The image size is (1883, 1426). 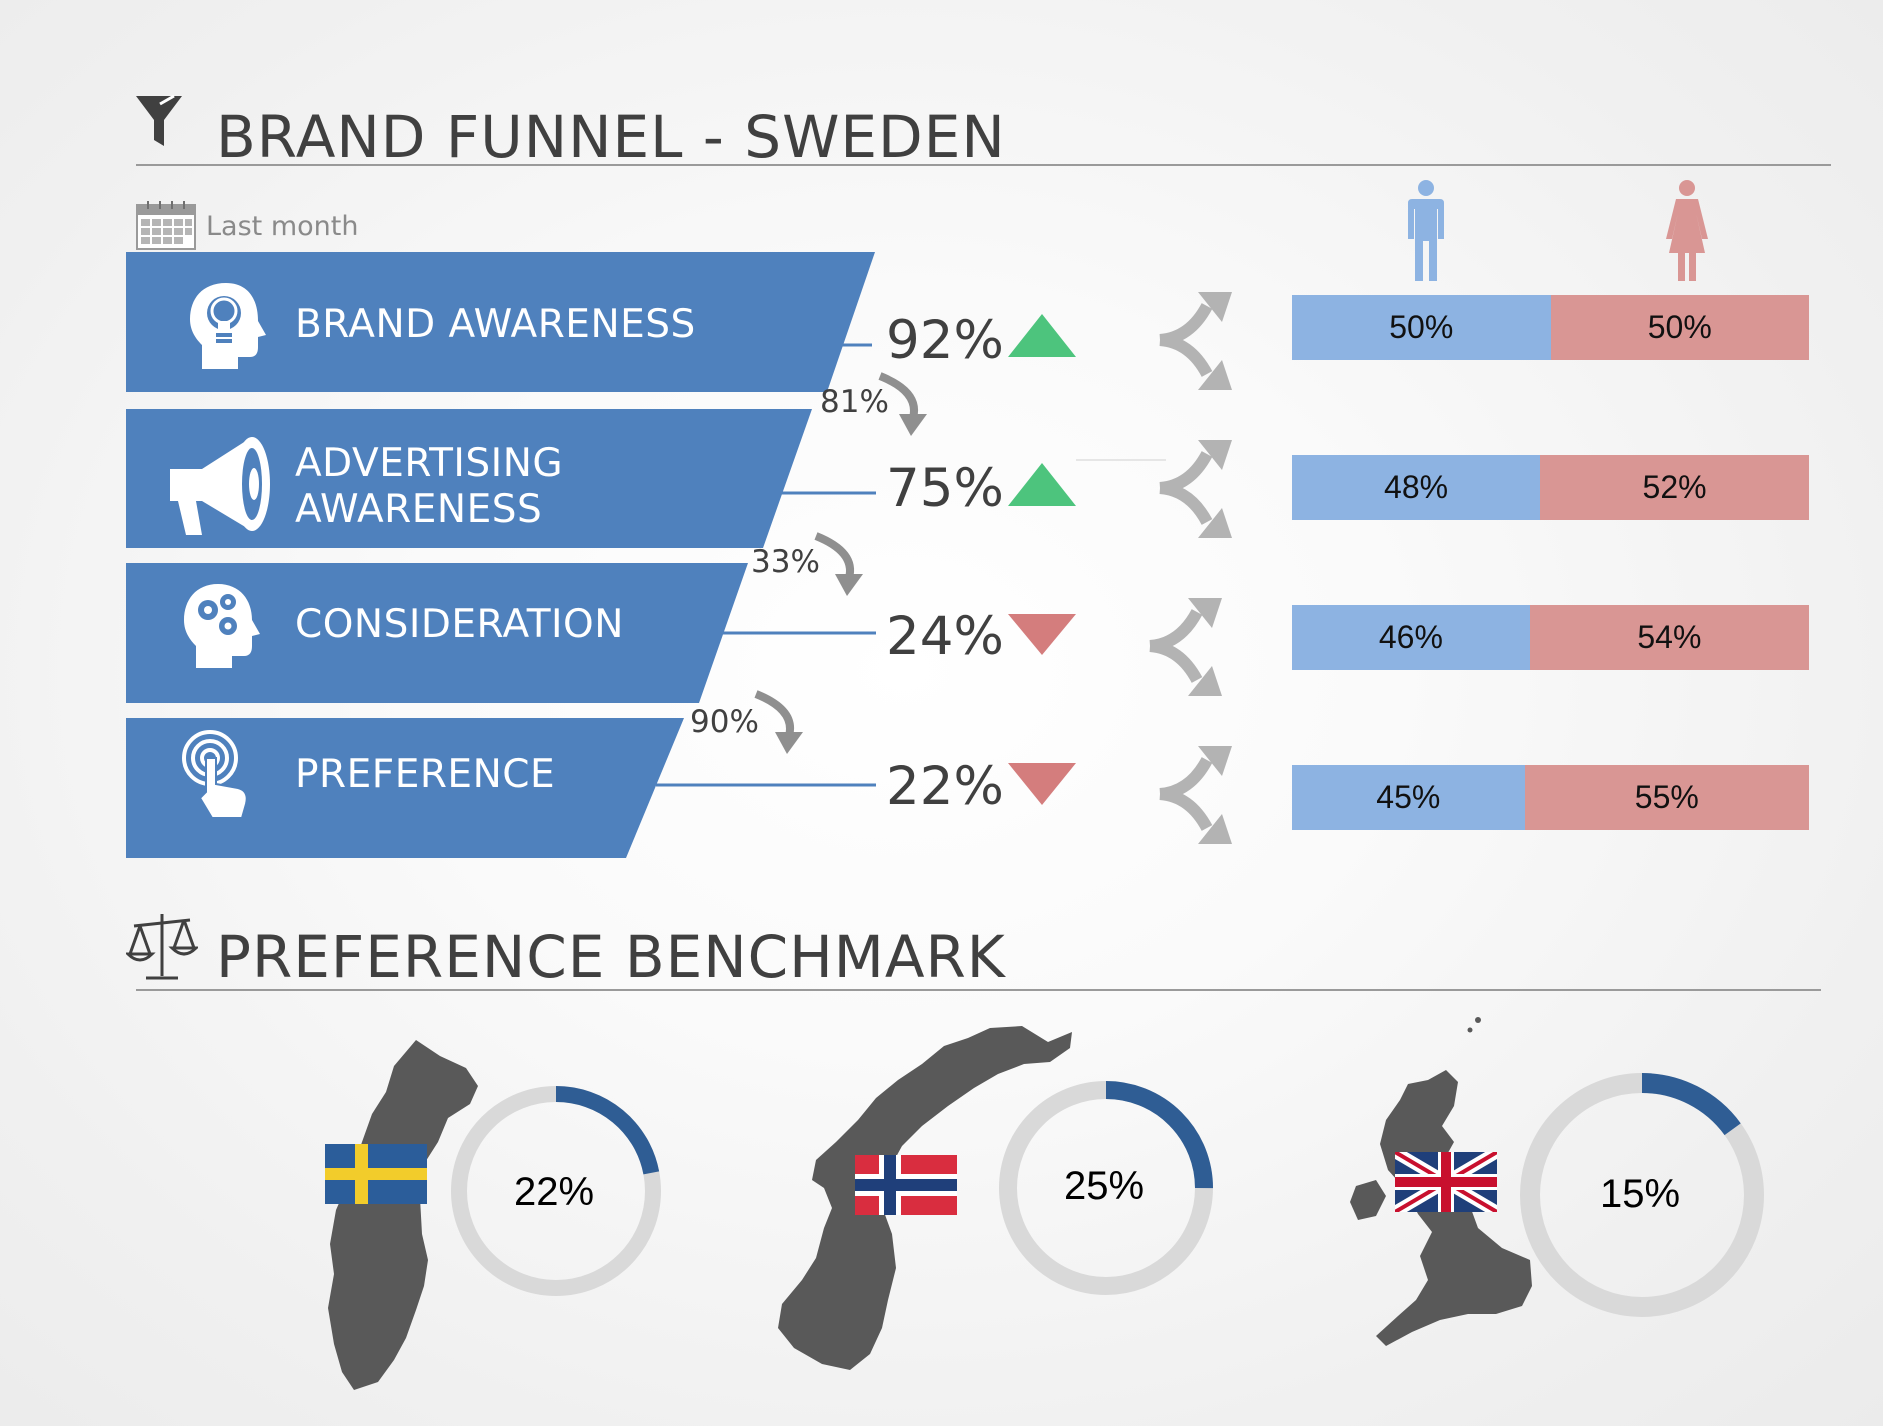 I want to click on uk-flag, so click(x=1446, y=1182).